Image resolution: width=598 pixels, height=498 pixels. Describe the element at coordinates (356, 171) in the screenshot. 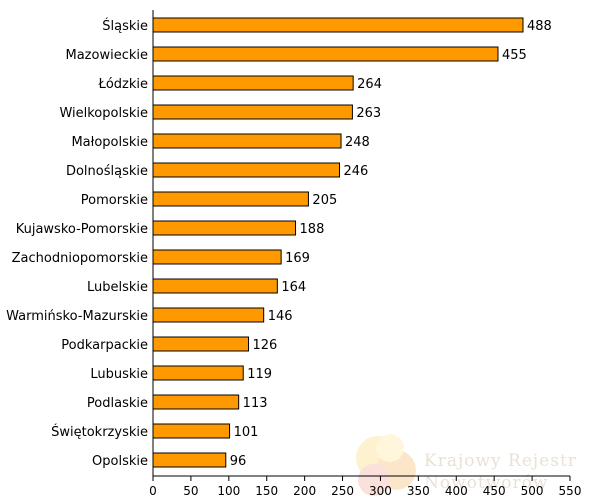

I see `value-label: 246` at that location.